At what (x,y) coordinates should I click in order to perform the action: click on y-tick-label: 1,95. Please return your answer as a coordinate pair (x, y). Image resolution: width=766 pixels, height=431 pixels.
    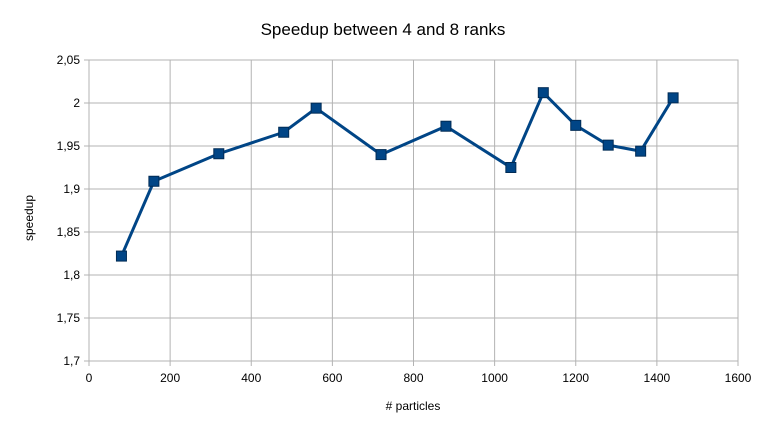
    Looking at the image, I should click on (69, 146).